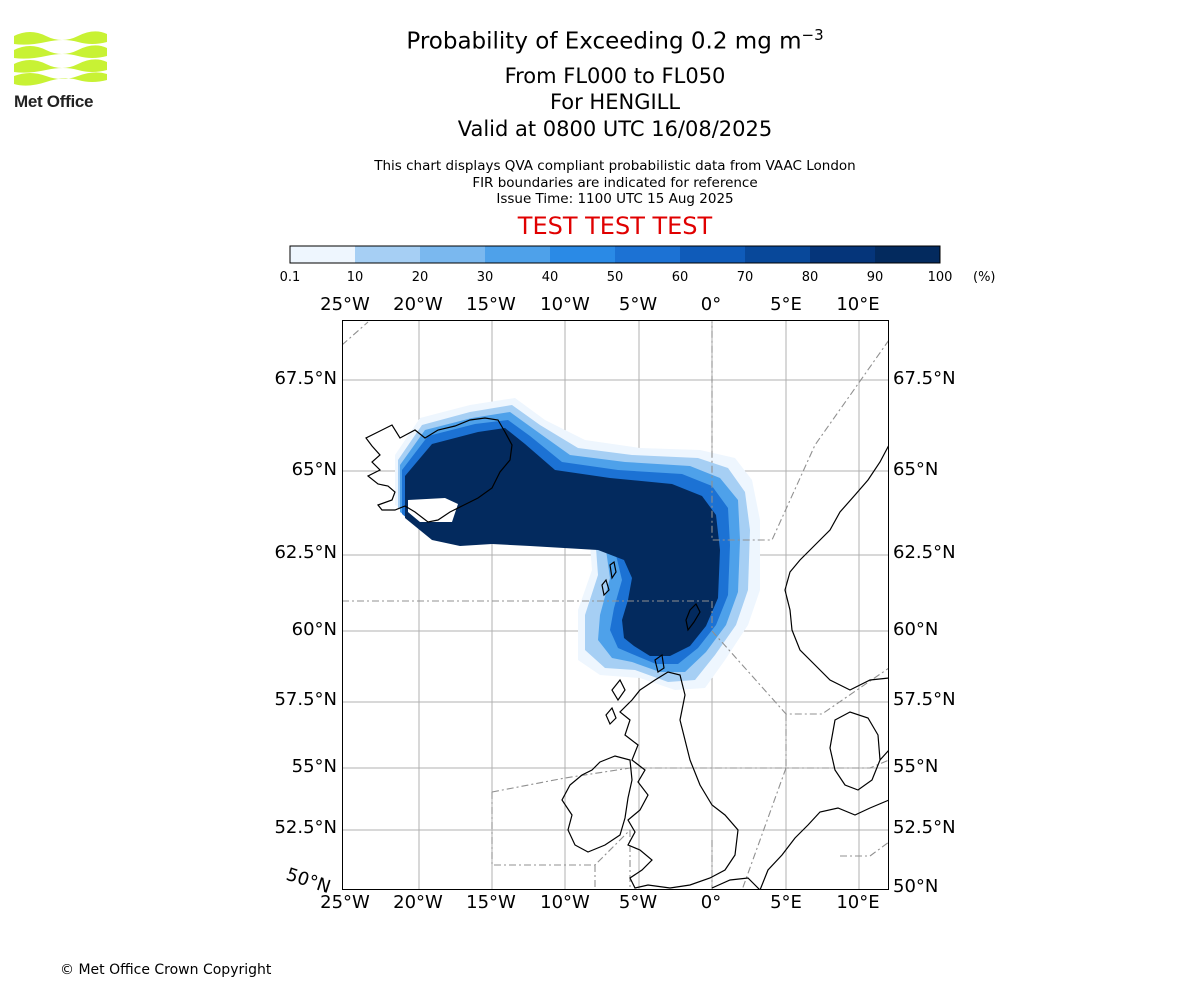  Describe the element at coordinates (615, 129) in the screenshot. I see `valid-time: Valid at 0800 UTC 16/08/2025` at that location.